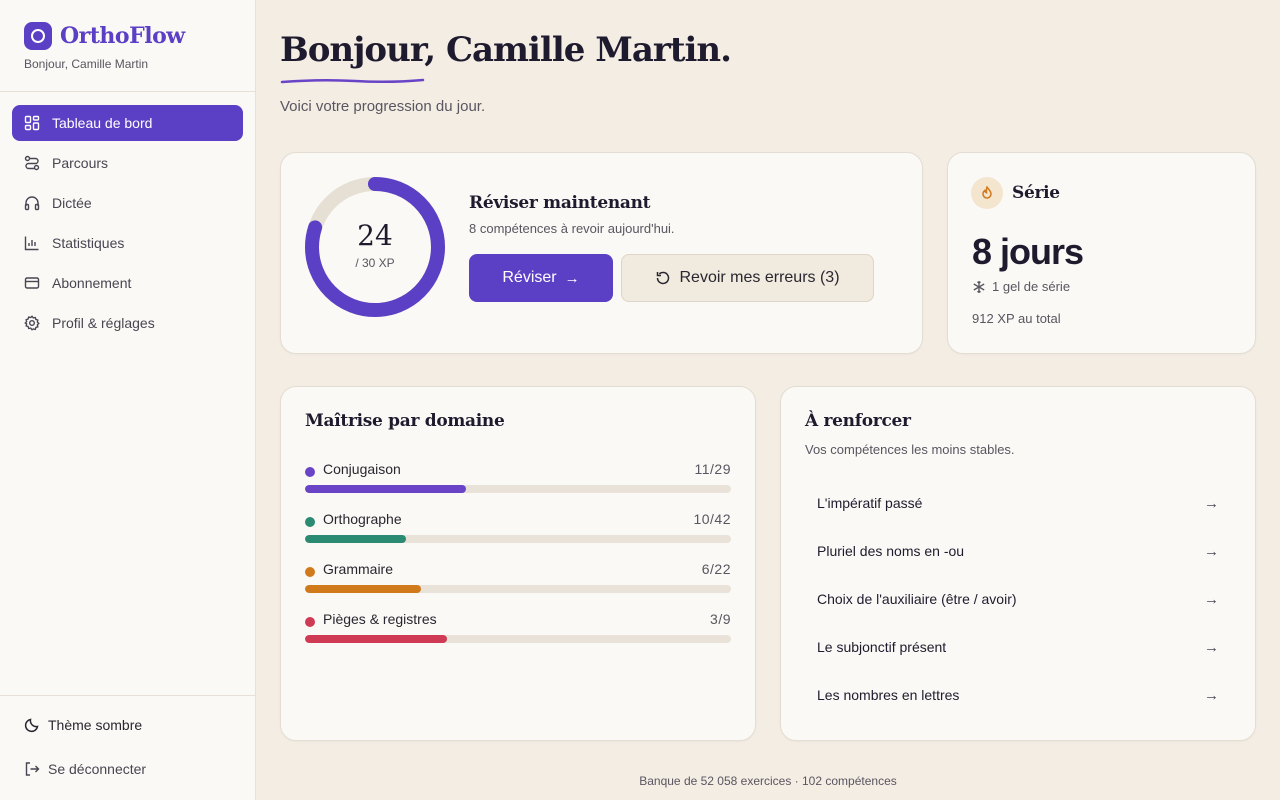 This screenshot has height=800, width=1280. What do you see at coordinates (103, 323) in the screenshot?
I see `sidebar-item-label: Profil & réglages` at bounding box center [103, 323].